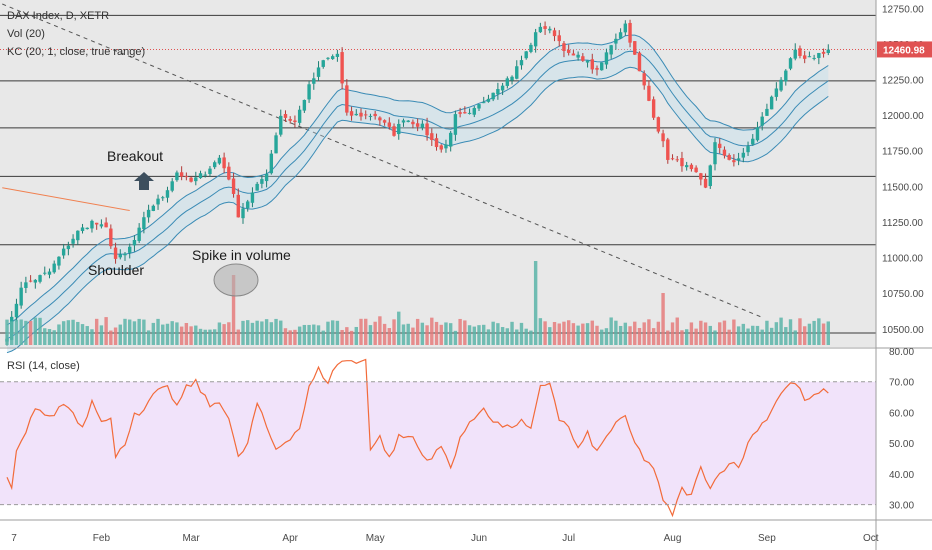  I want to click on volume-spike-label: Spike in volume, so click(241, 255).